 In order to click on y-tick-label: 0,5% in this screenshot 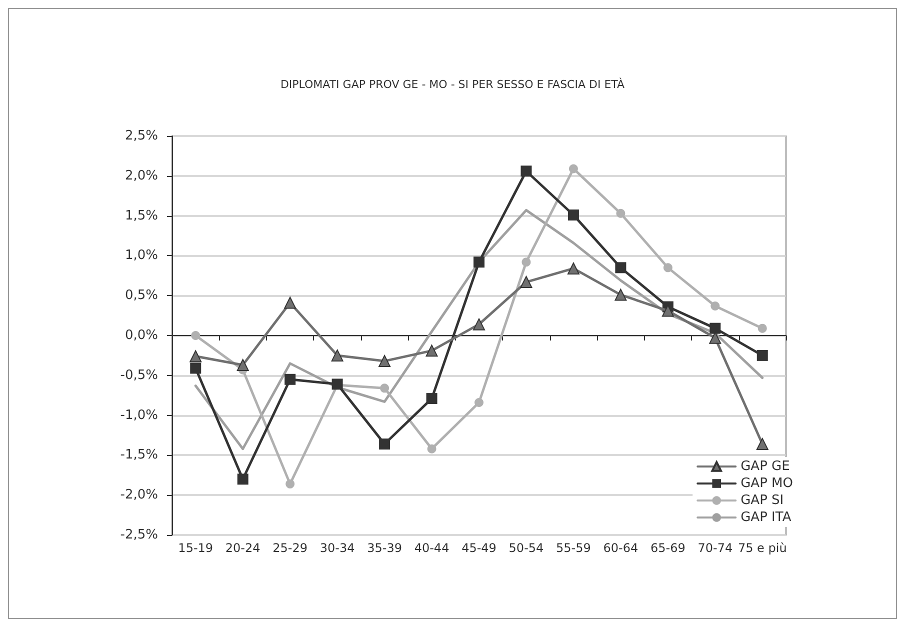, I will do `click(141, 296)`.